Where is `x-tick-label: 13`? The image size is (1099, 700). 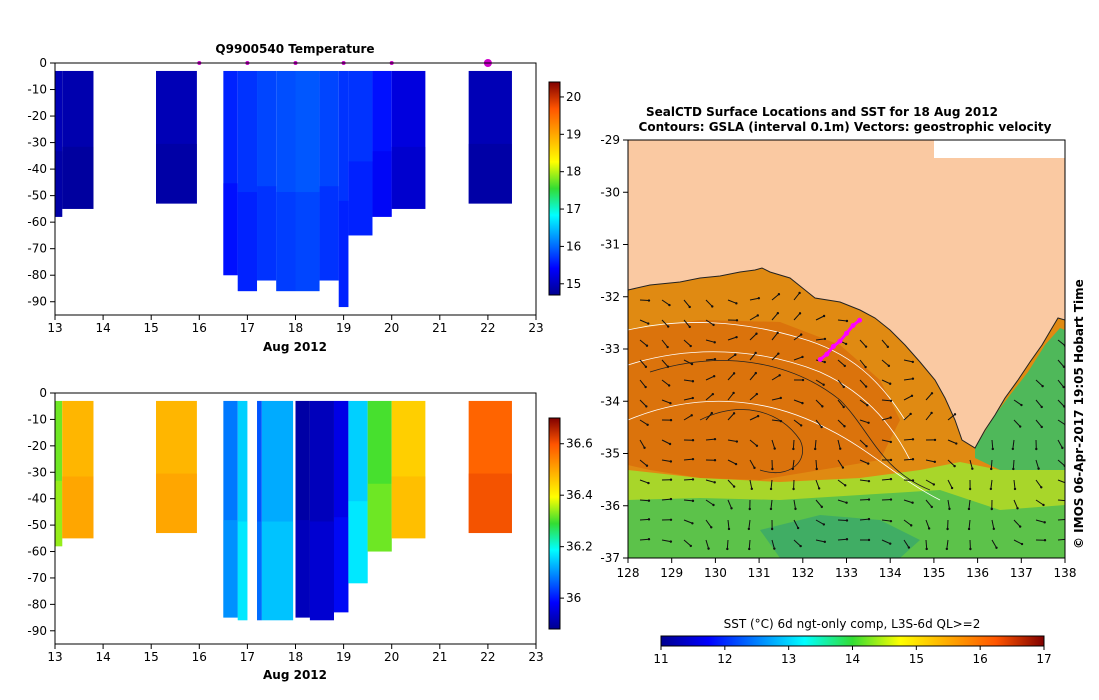 x-tick-label: 13 is located at coordinates (54, 328).